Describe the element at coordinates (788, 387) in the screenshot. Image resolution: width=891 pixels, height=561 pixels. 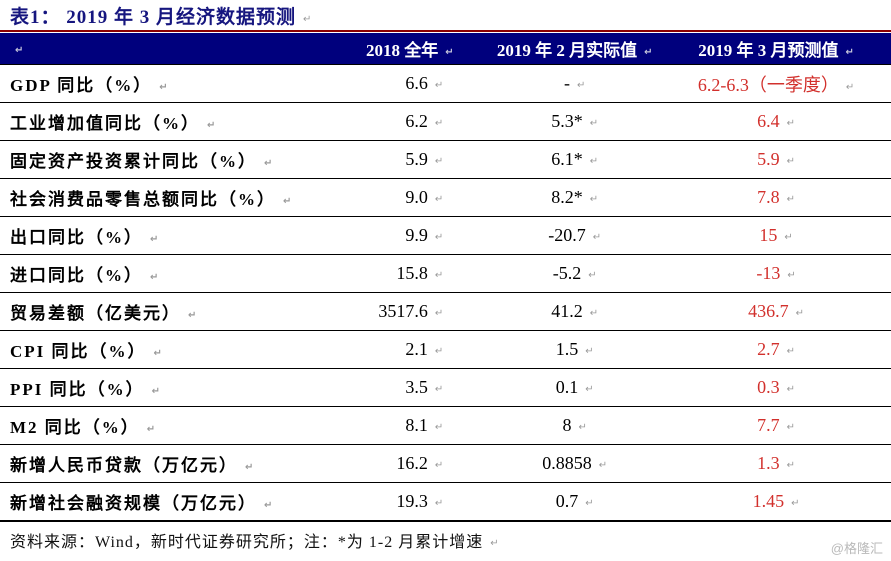
I see `value-mar2019-forecast: 0.3 ↵` at that location.